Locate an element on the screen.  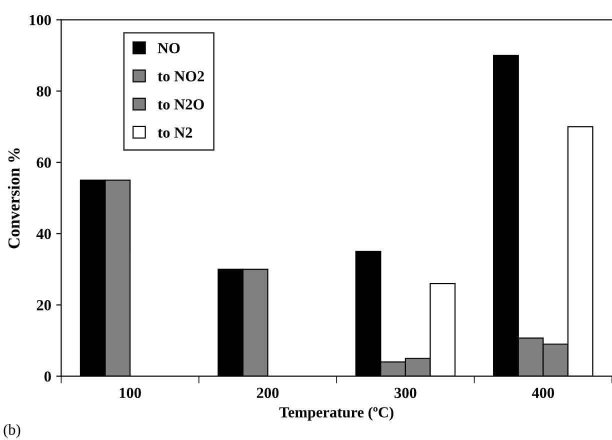
x-tick-label: 400 is located at coordinates (543, 393).